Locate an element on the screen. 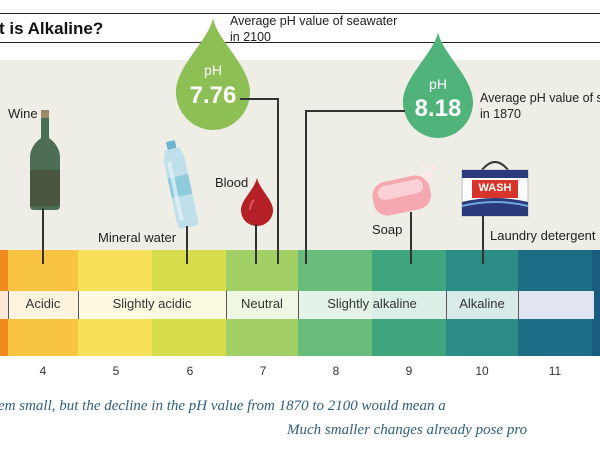  band-label-alkaline: Alkaline is located at coordinates (482, 303).